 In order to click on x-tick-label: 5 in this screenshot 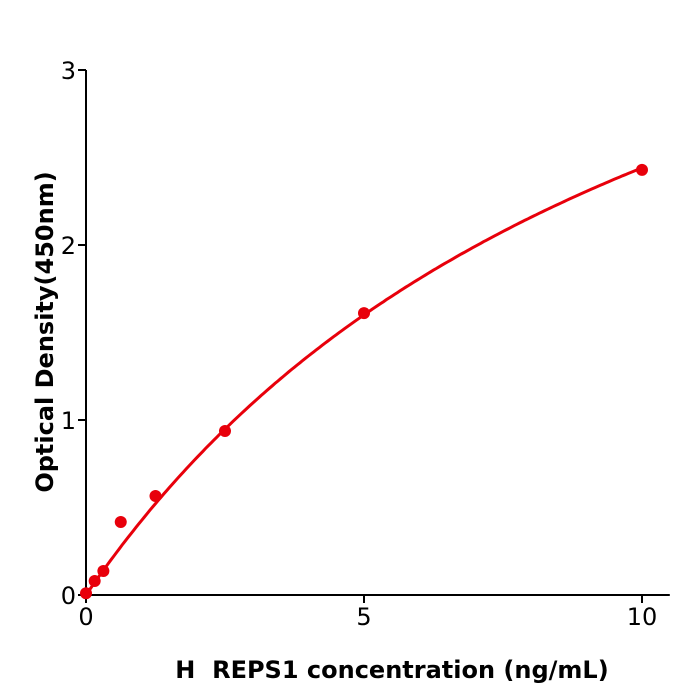, I will do `click(363, 617)`.